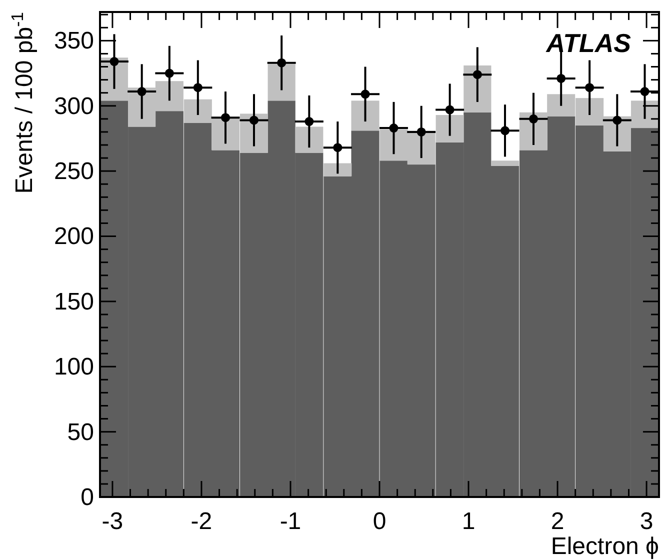  What do you see at coordinates (588, 43) in the screenshot?
I see `annotation: ATLAS` at bounding box center [588, 43].